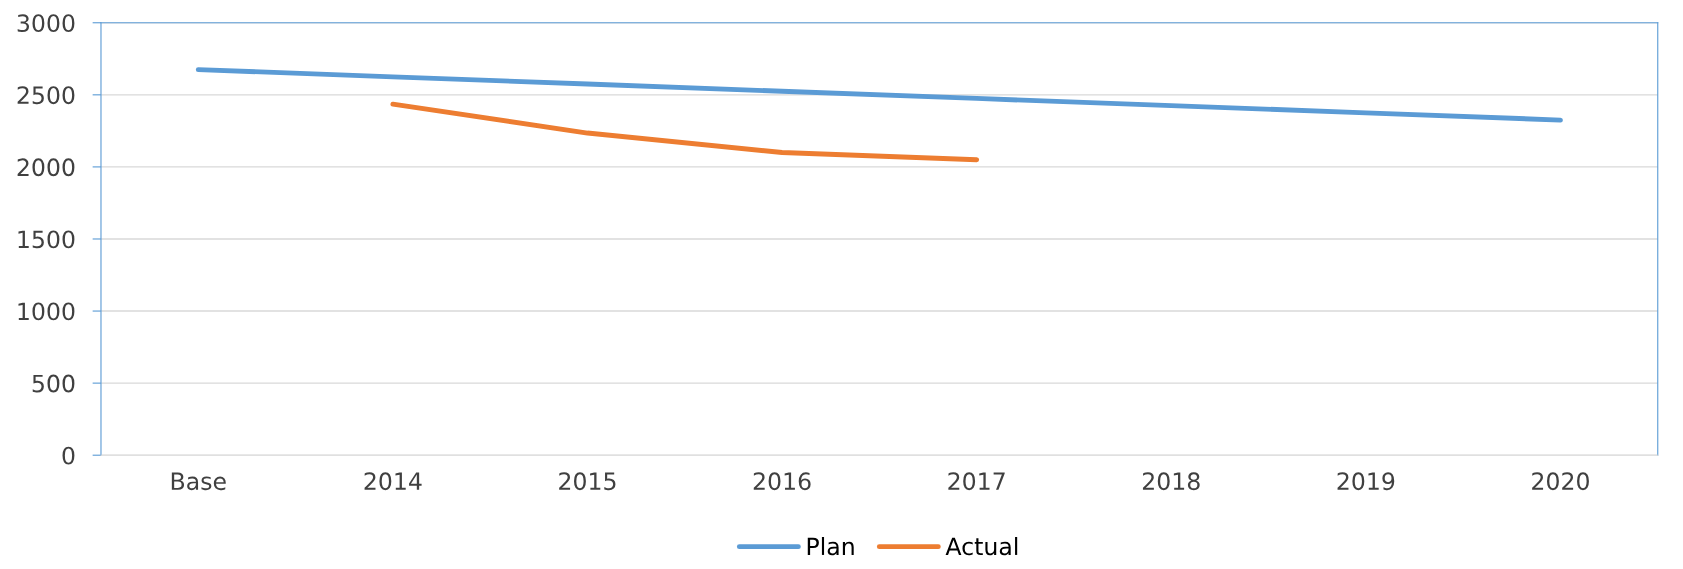 The height and width of the screenshot is (569, 1683). What do you see at coordinates (1560, 481) in the screenshot?
I see `x-tick-label: 2020` at bounding box center [1560, 481].